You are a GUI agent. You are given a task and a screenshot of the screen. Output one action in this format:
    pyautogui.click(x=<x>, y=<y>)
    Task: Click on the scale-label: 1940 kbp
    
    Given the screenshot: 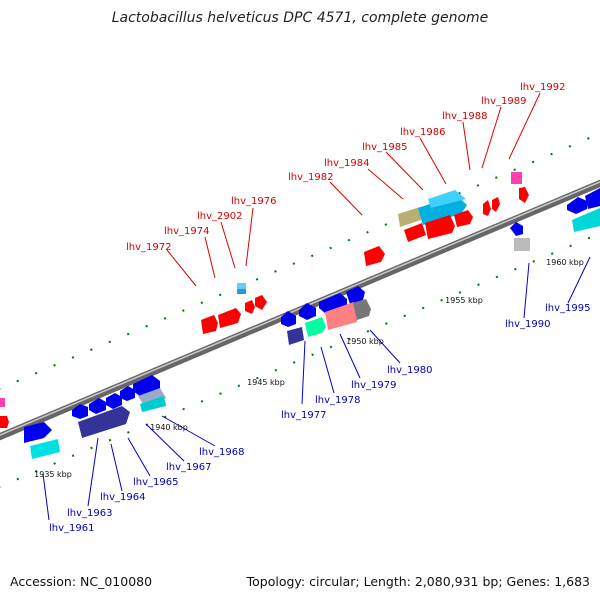 What is the action you would take?
    pyautogui.click(x=169, y=427)
    